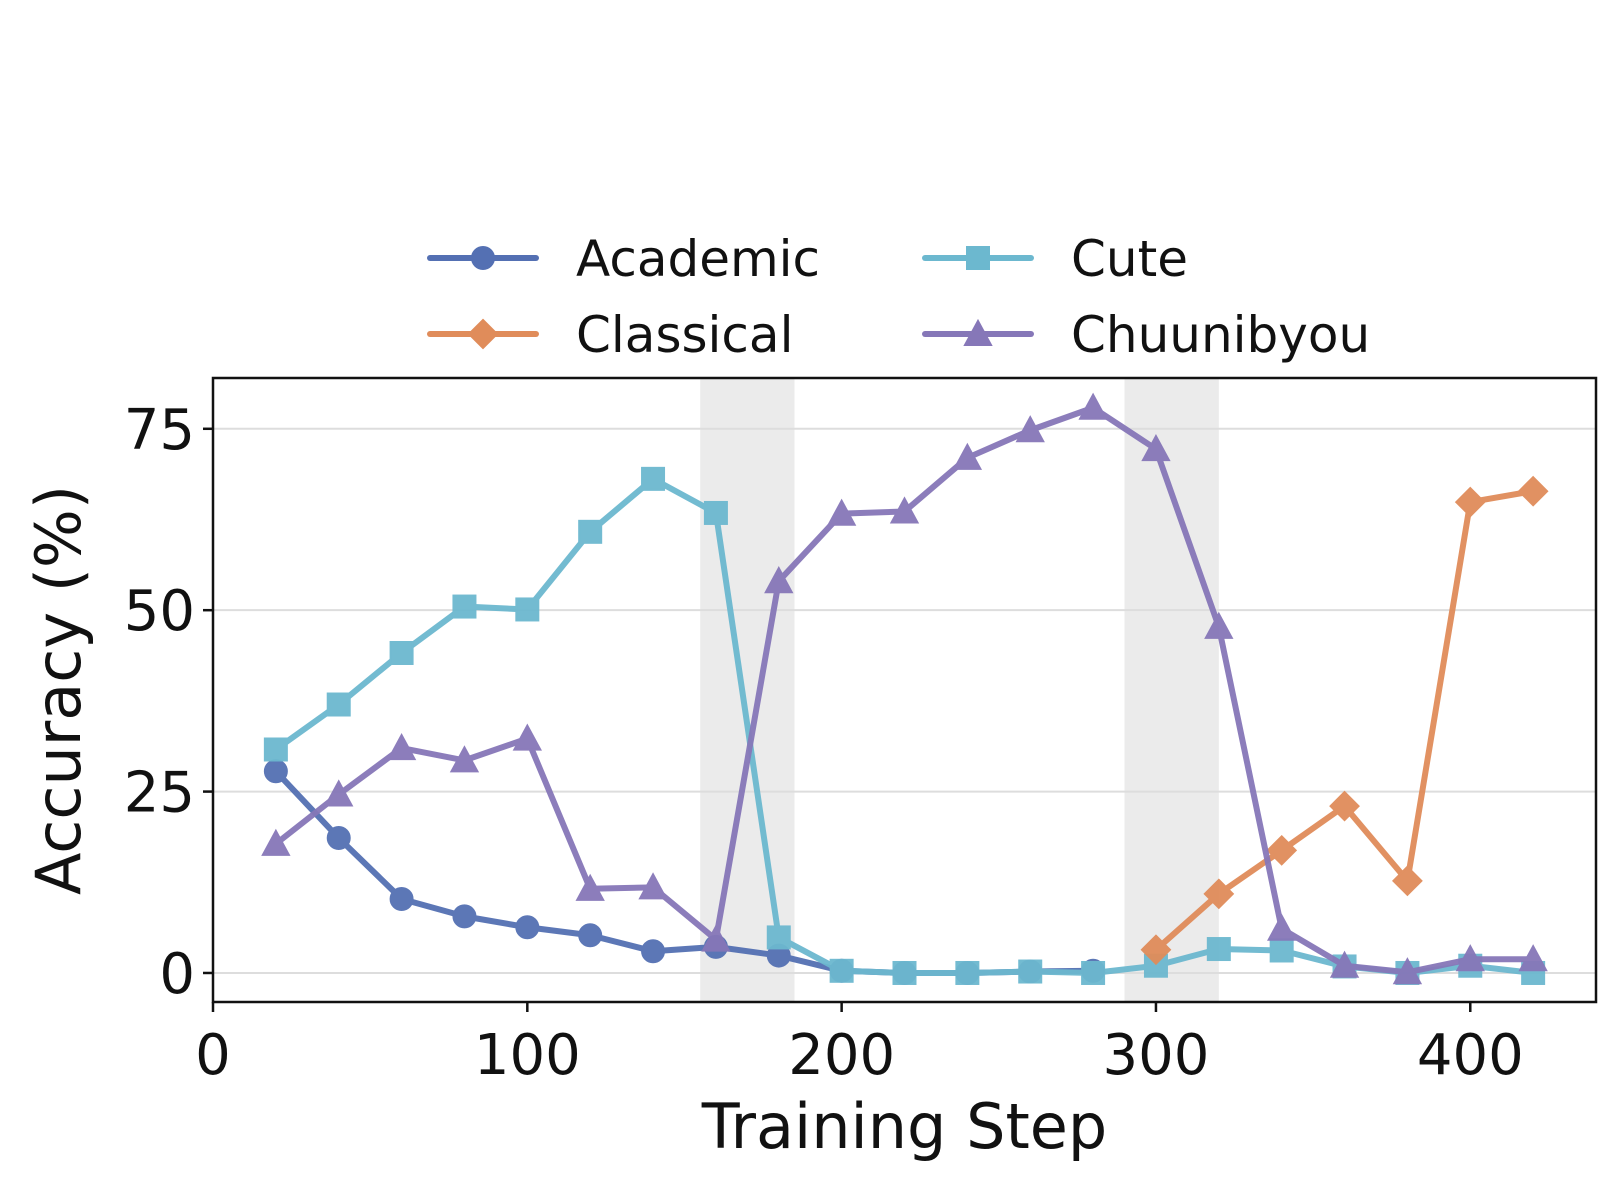 The height and width of the screenshot is (1188, 1620). I want to click on chart-legend: Academic Classical Cute Chuunibyou, so click(898, 297).